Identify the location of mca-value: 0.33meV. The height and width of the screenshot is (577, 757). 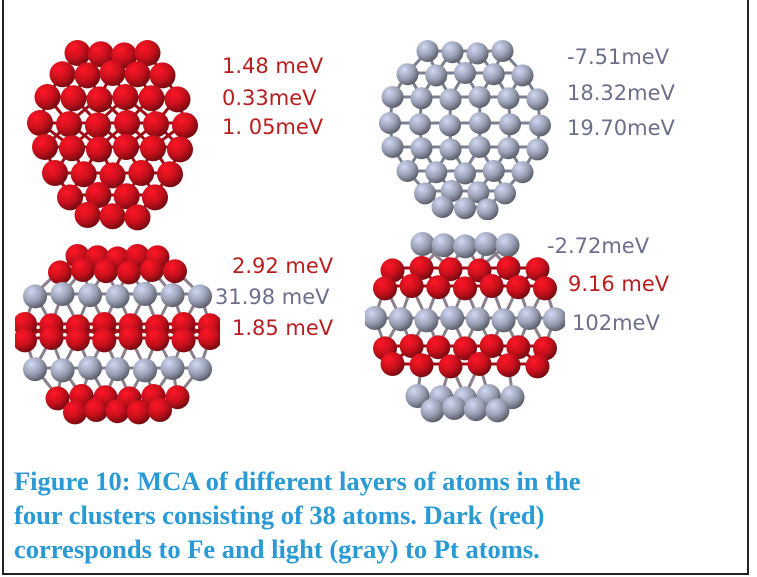
(269, 98).